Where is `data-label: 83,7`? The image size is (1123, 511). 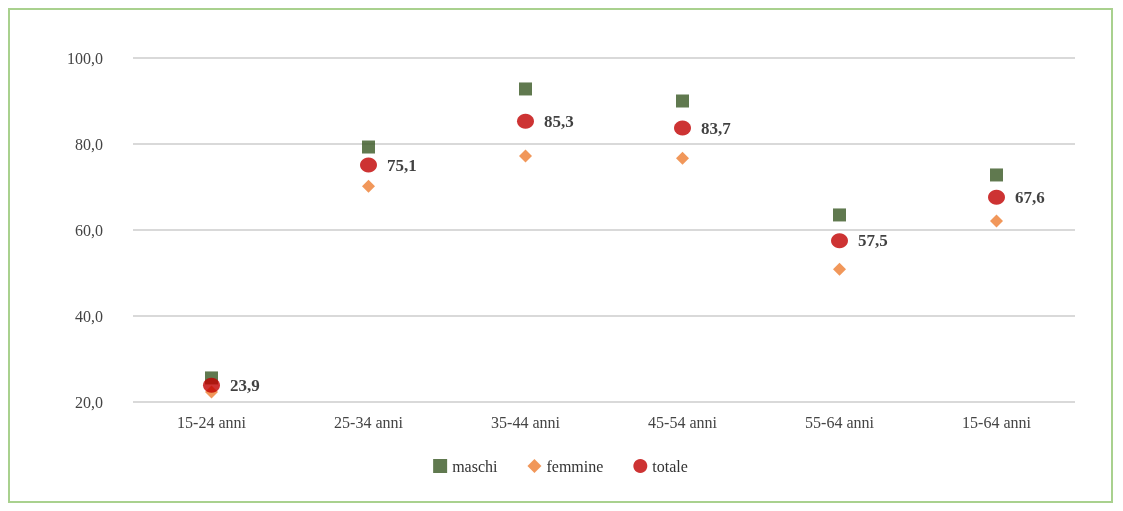 data-label: 83,7 is located at coordinates (716, 128).